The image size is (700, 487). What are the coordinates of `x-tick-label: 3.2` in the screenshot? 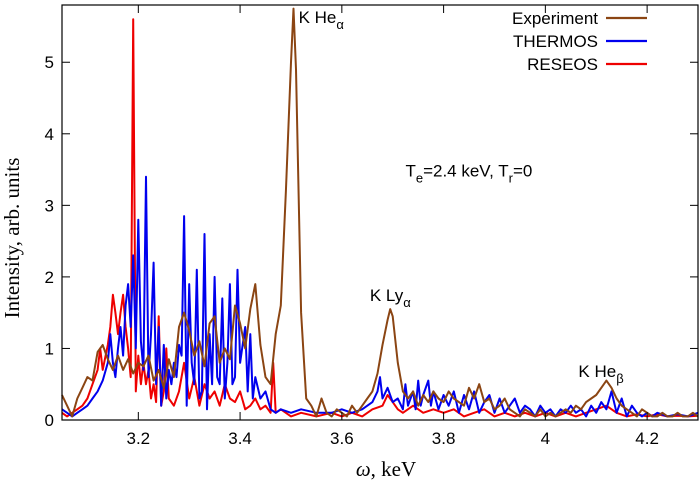 It's located at (138, 438).